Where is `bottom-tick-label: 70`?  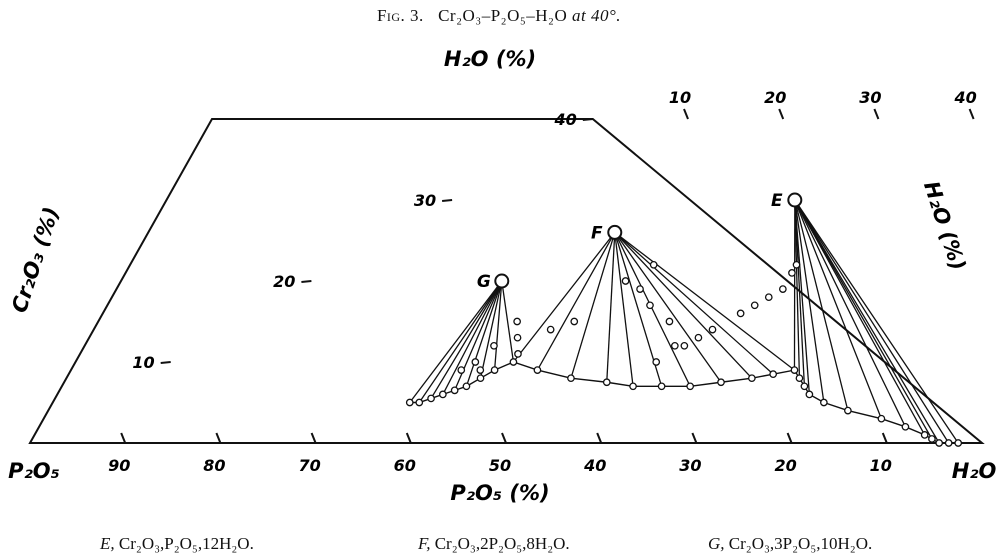
bottom-tick-label: 70 is located at coordinates (309, 465).